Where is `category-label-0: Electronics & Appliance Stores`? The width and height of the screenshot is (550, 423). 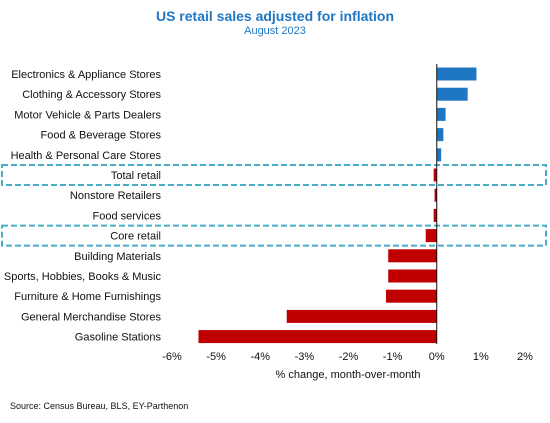
category-label-0: Electronics & Appliance Stores is located at coordinates (86, 75).